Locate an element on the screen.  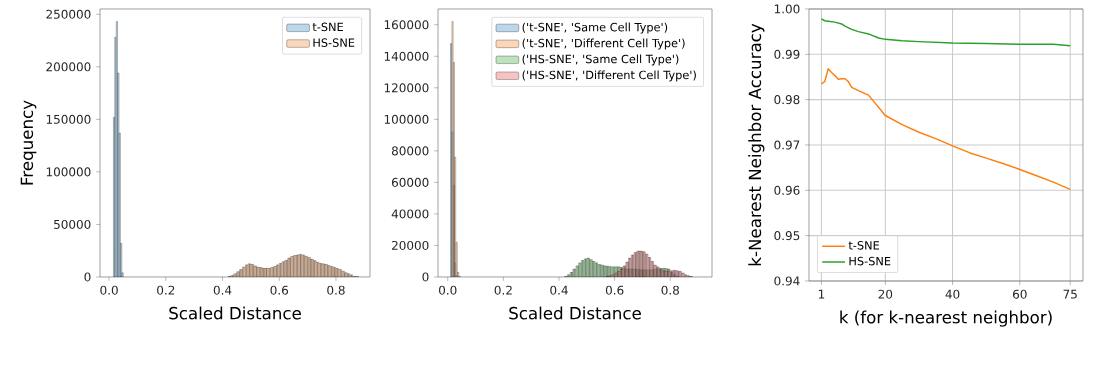
x-tick-label: 20 is located at coordinates (885, 294).